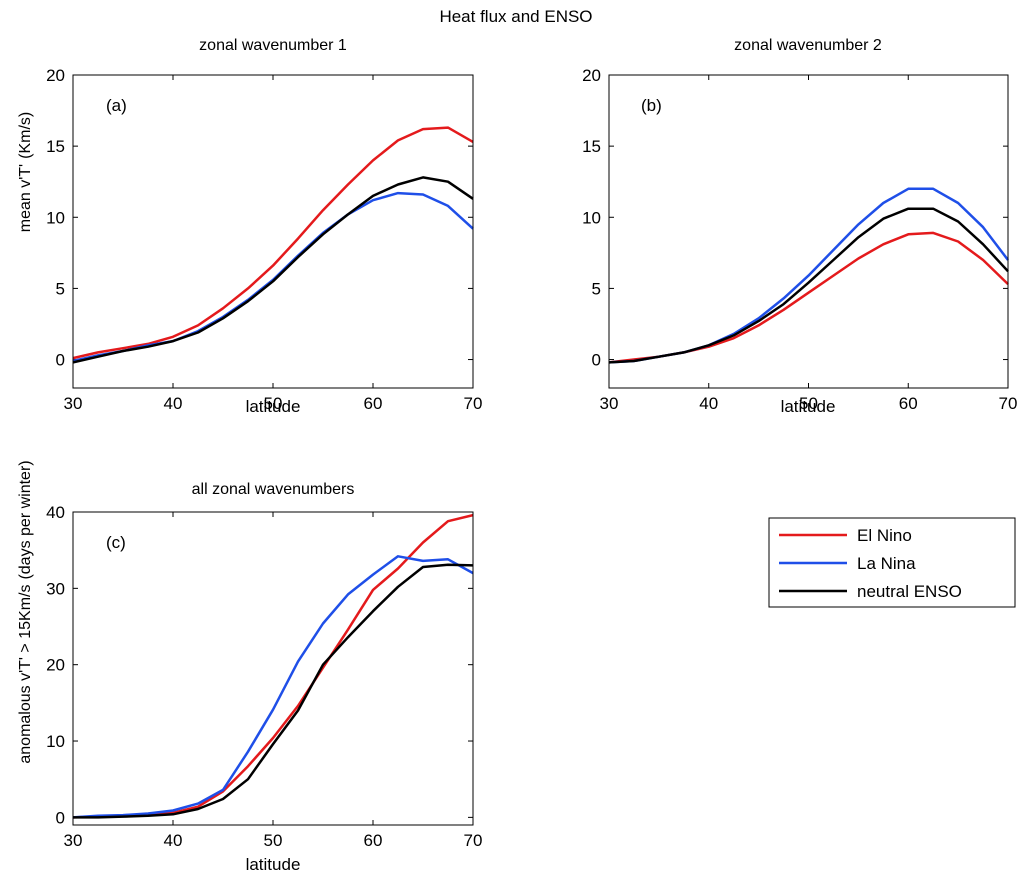  What do you see at coordinates (25, 135) in the screenshot?
I see `panel-a-ylabel-unit: (Km/s)` at bounding box center [25, 135].